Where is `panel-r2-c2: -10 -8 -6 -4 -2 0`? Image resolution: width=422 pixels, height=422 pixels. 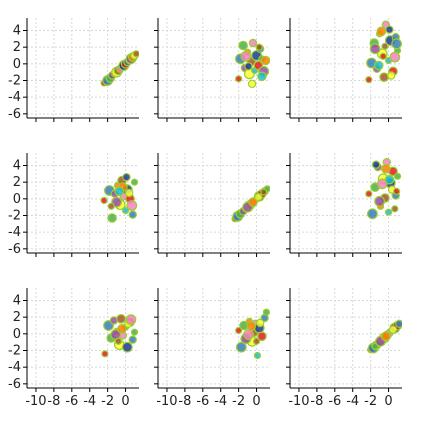
panel-r2-c2: -10 -8 -6 -4 -2 0 is located at coordinates (344, 348).